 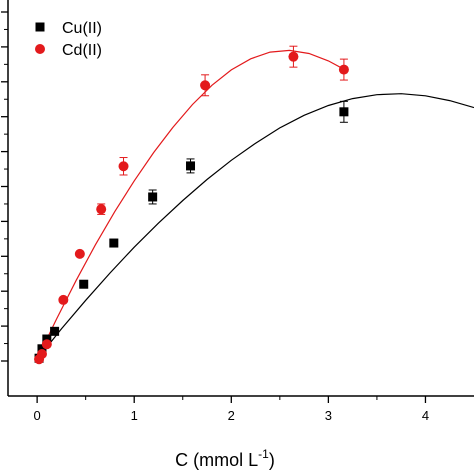 What do you see at coordinates (40, 49) in the screenshot?
I see `legend-marker-cdii` at bounding box center [40, 49].